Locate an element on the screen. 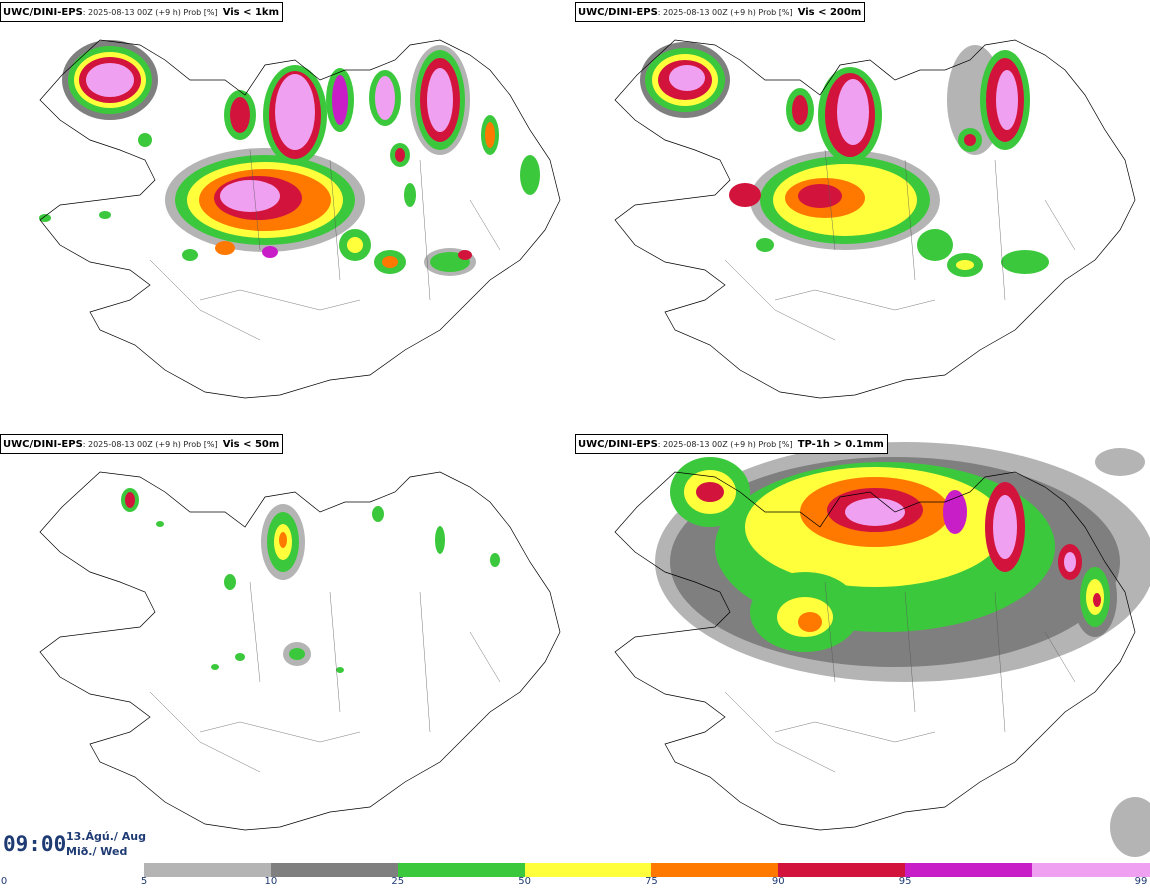 The width and height of the screenshot is (1150, 891). probability-colorbar is located at coordinates (647, 870).